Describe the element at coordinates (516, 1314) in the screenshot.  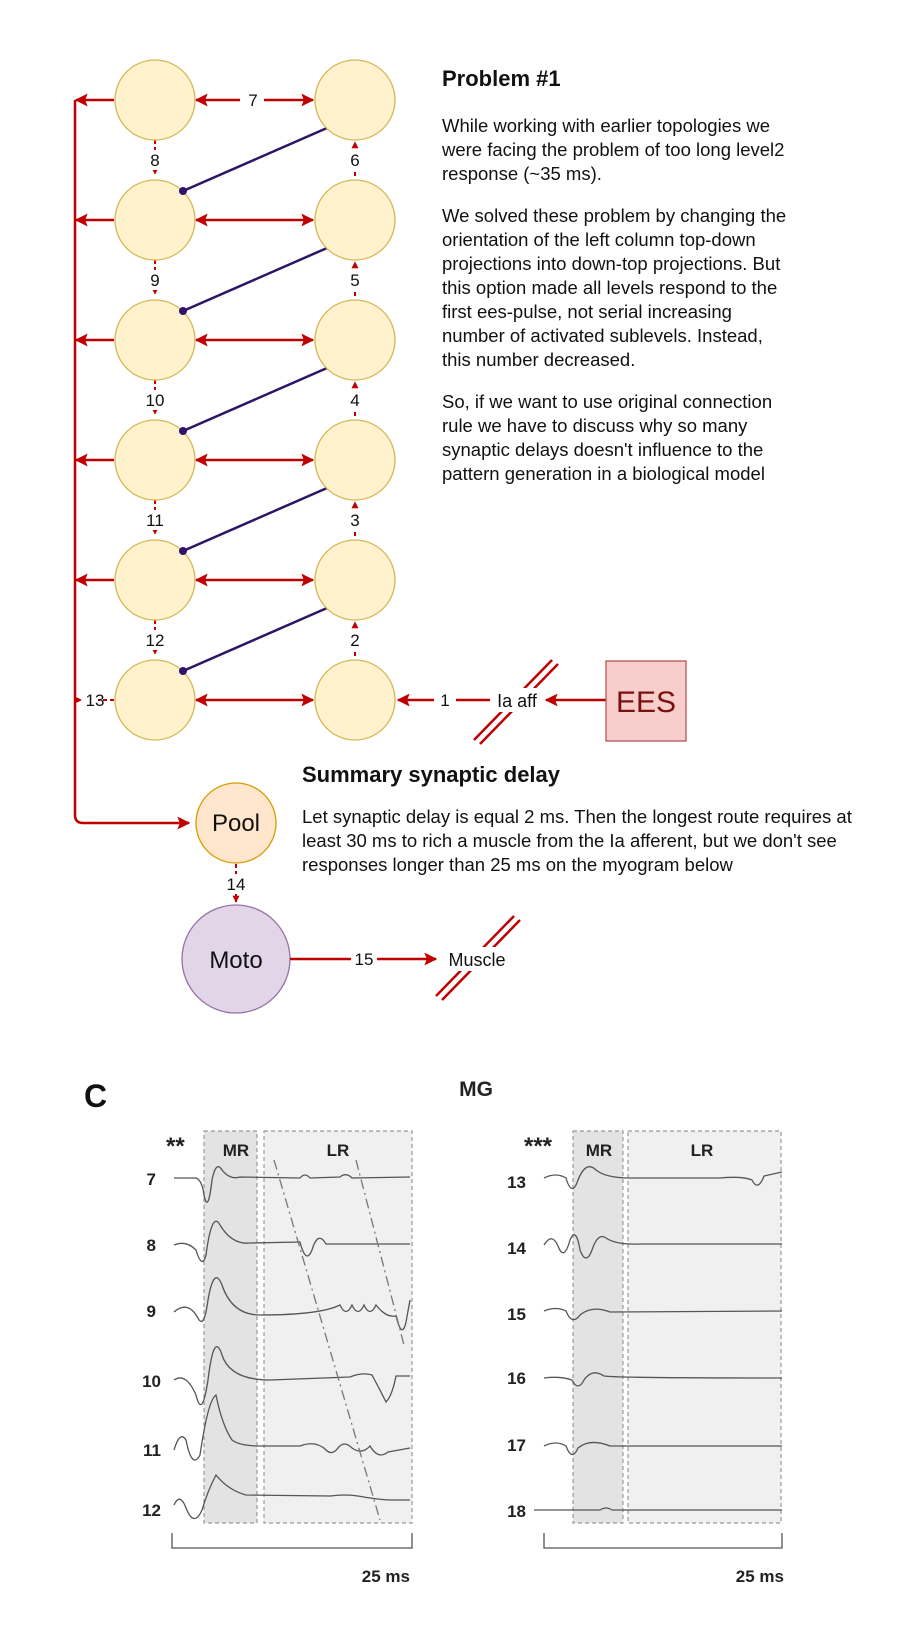
I see `row-label-right-3: 15` at that location.